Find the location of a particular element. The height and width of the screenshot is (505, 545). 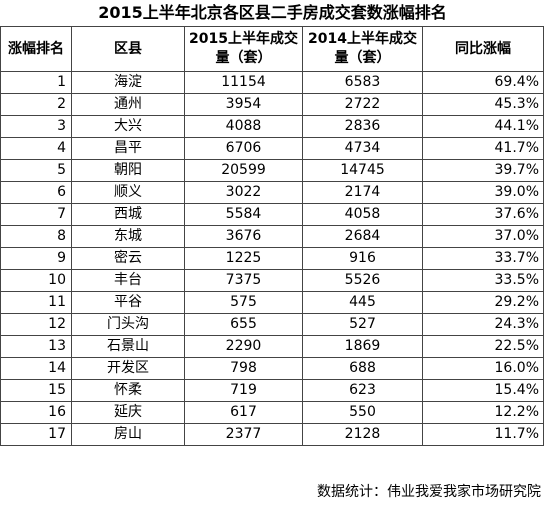

cell-growth: 41.7% is located at coordinates (483, 148).